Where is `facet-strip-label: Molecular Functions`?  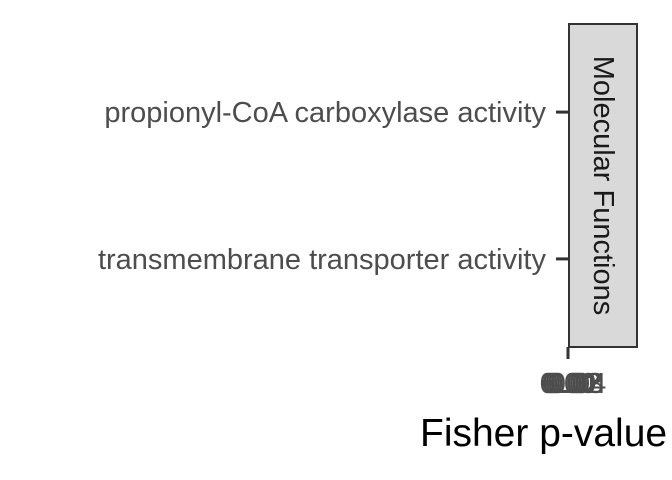
facet-strip-label: Molecular Functions is located at coordinates (603, 186).